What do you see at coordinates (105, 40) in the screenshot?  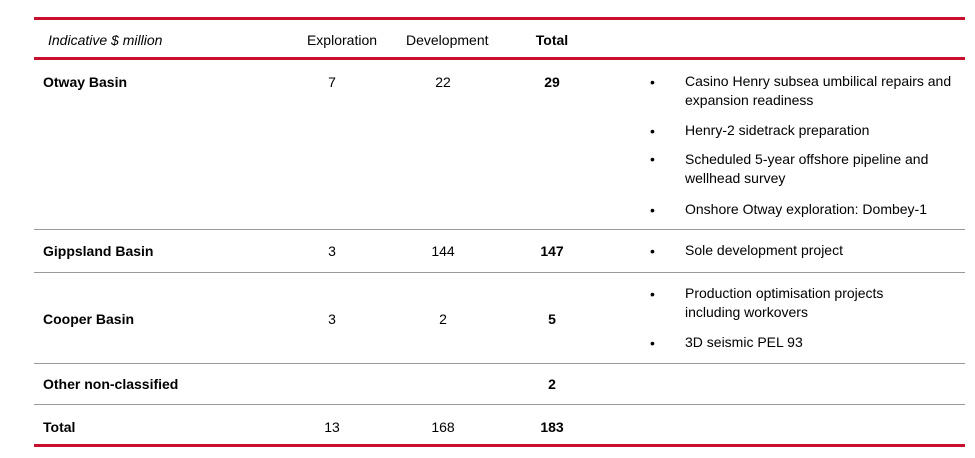 I see `units-header: Indicative $ million` at bounding box center [105, 40].